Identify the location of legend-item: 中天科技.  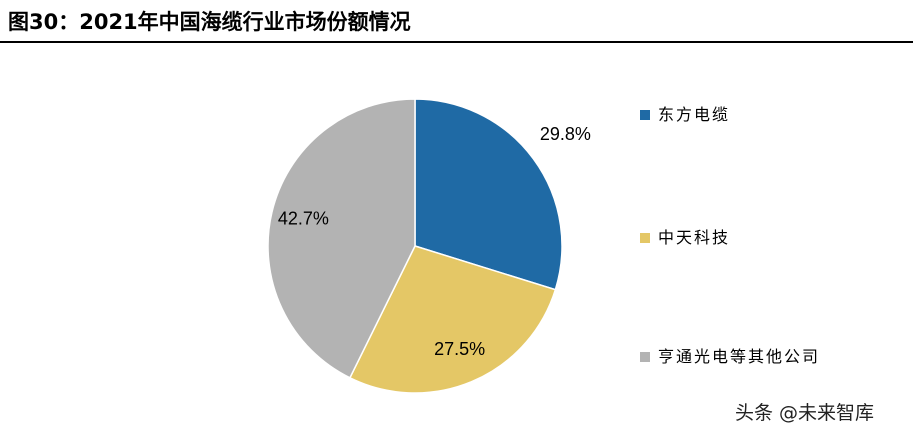
(730, 238).